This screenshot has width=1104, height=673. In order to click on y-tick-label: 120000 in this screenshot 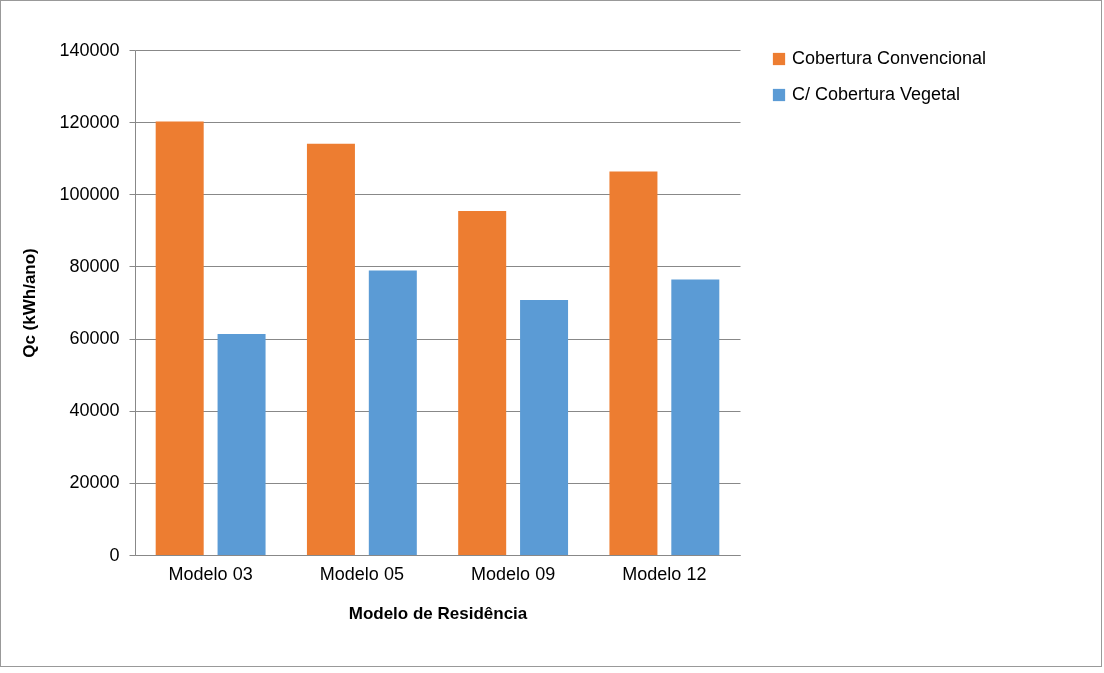, I will do `click(89, 121)`.